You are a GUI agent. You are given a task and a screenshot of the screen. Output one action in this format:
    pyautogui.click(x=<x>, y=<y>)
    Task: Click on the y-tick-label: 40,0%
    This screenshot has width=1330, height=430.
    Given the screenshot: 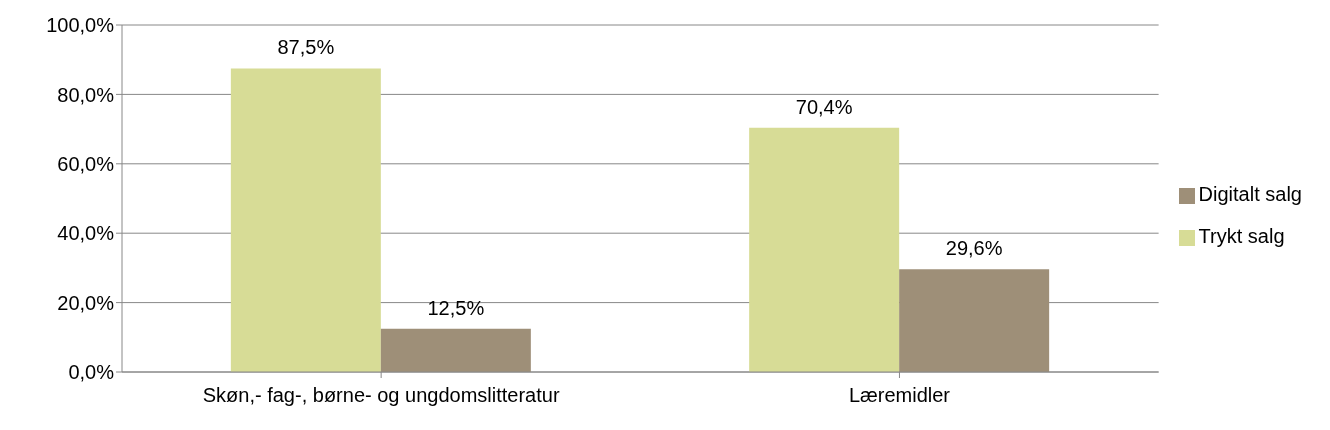 What is the action you would take?
    pyautogui.click(x=86, y=233)
    